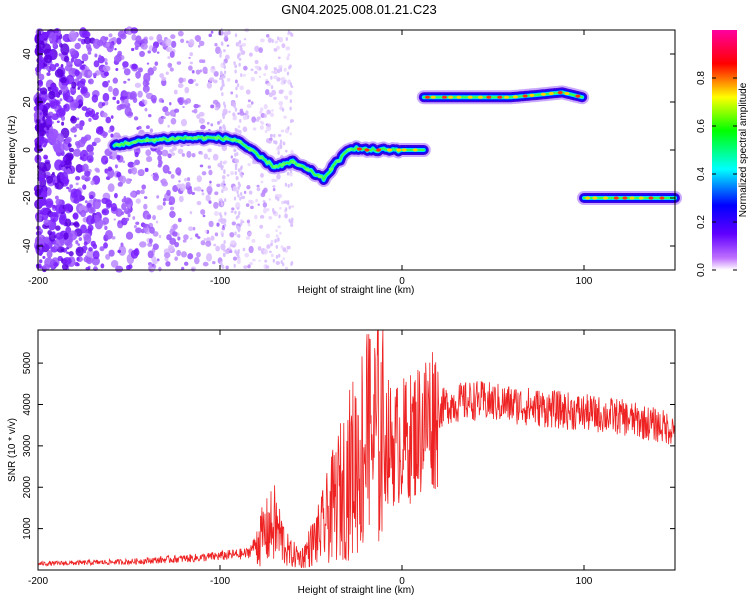 This screenshot has width=750, height=605. Describe the element at coordinates (27, 487) in the screenshot. I see `y-tick-label: 2000` at that location.